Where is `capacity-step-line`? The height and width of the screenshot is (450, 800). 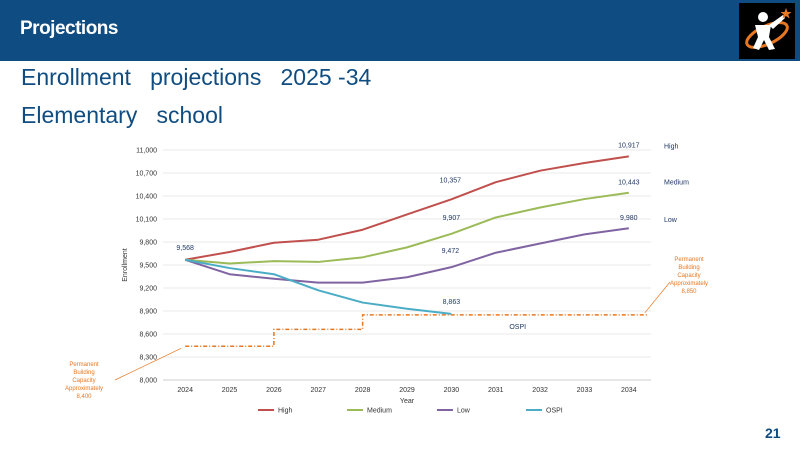
capacity-step-line is located at coordinates (417, 331).